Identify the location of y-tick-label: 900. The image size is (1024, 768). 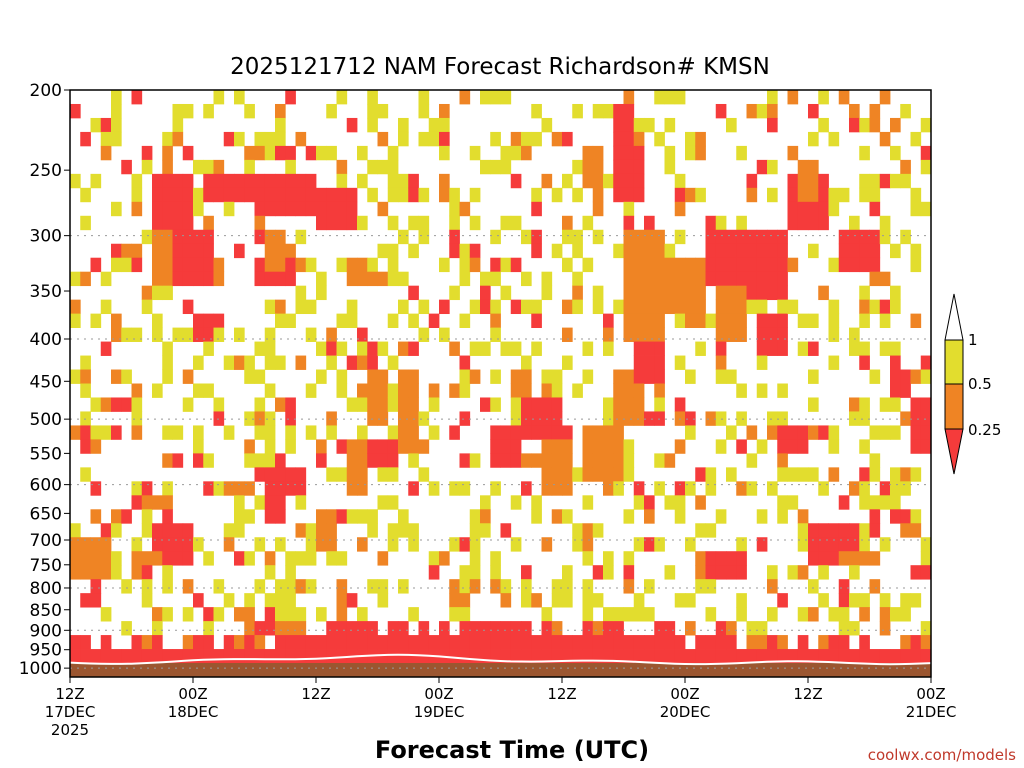
(46, 631).